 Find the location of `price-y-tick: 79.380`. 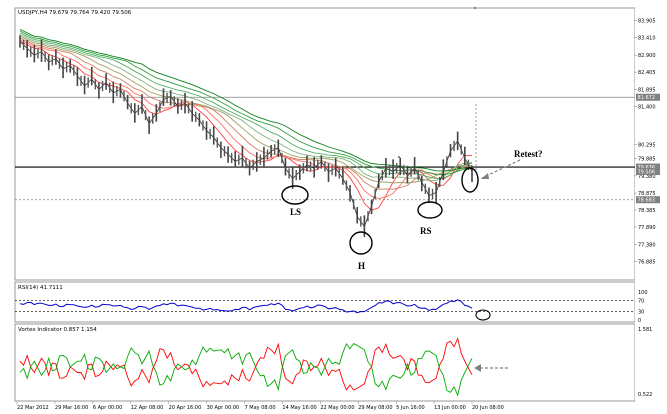

price-y-tick: 79.380 is located at coordinates (647, 177).